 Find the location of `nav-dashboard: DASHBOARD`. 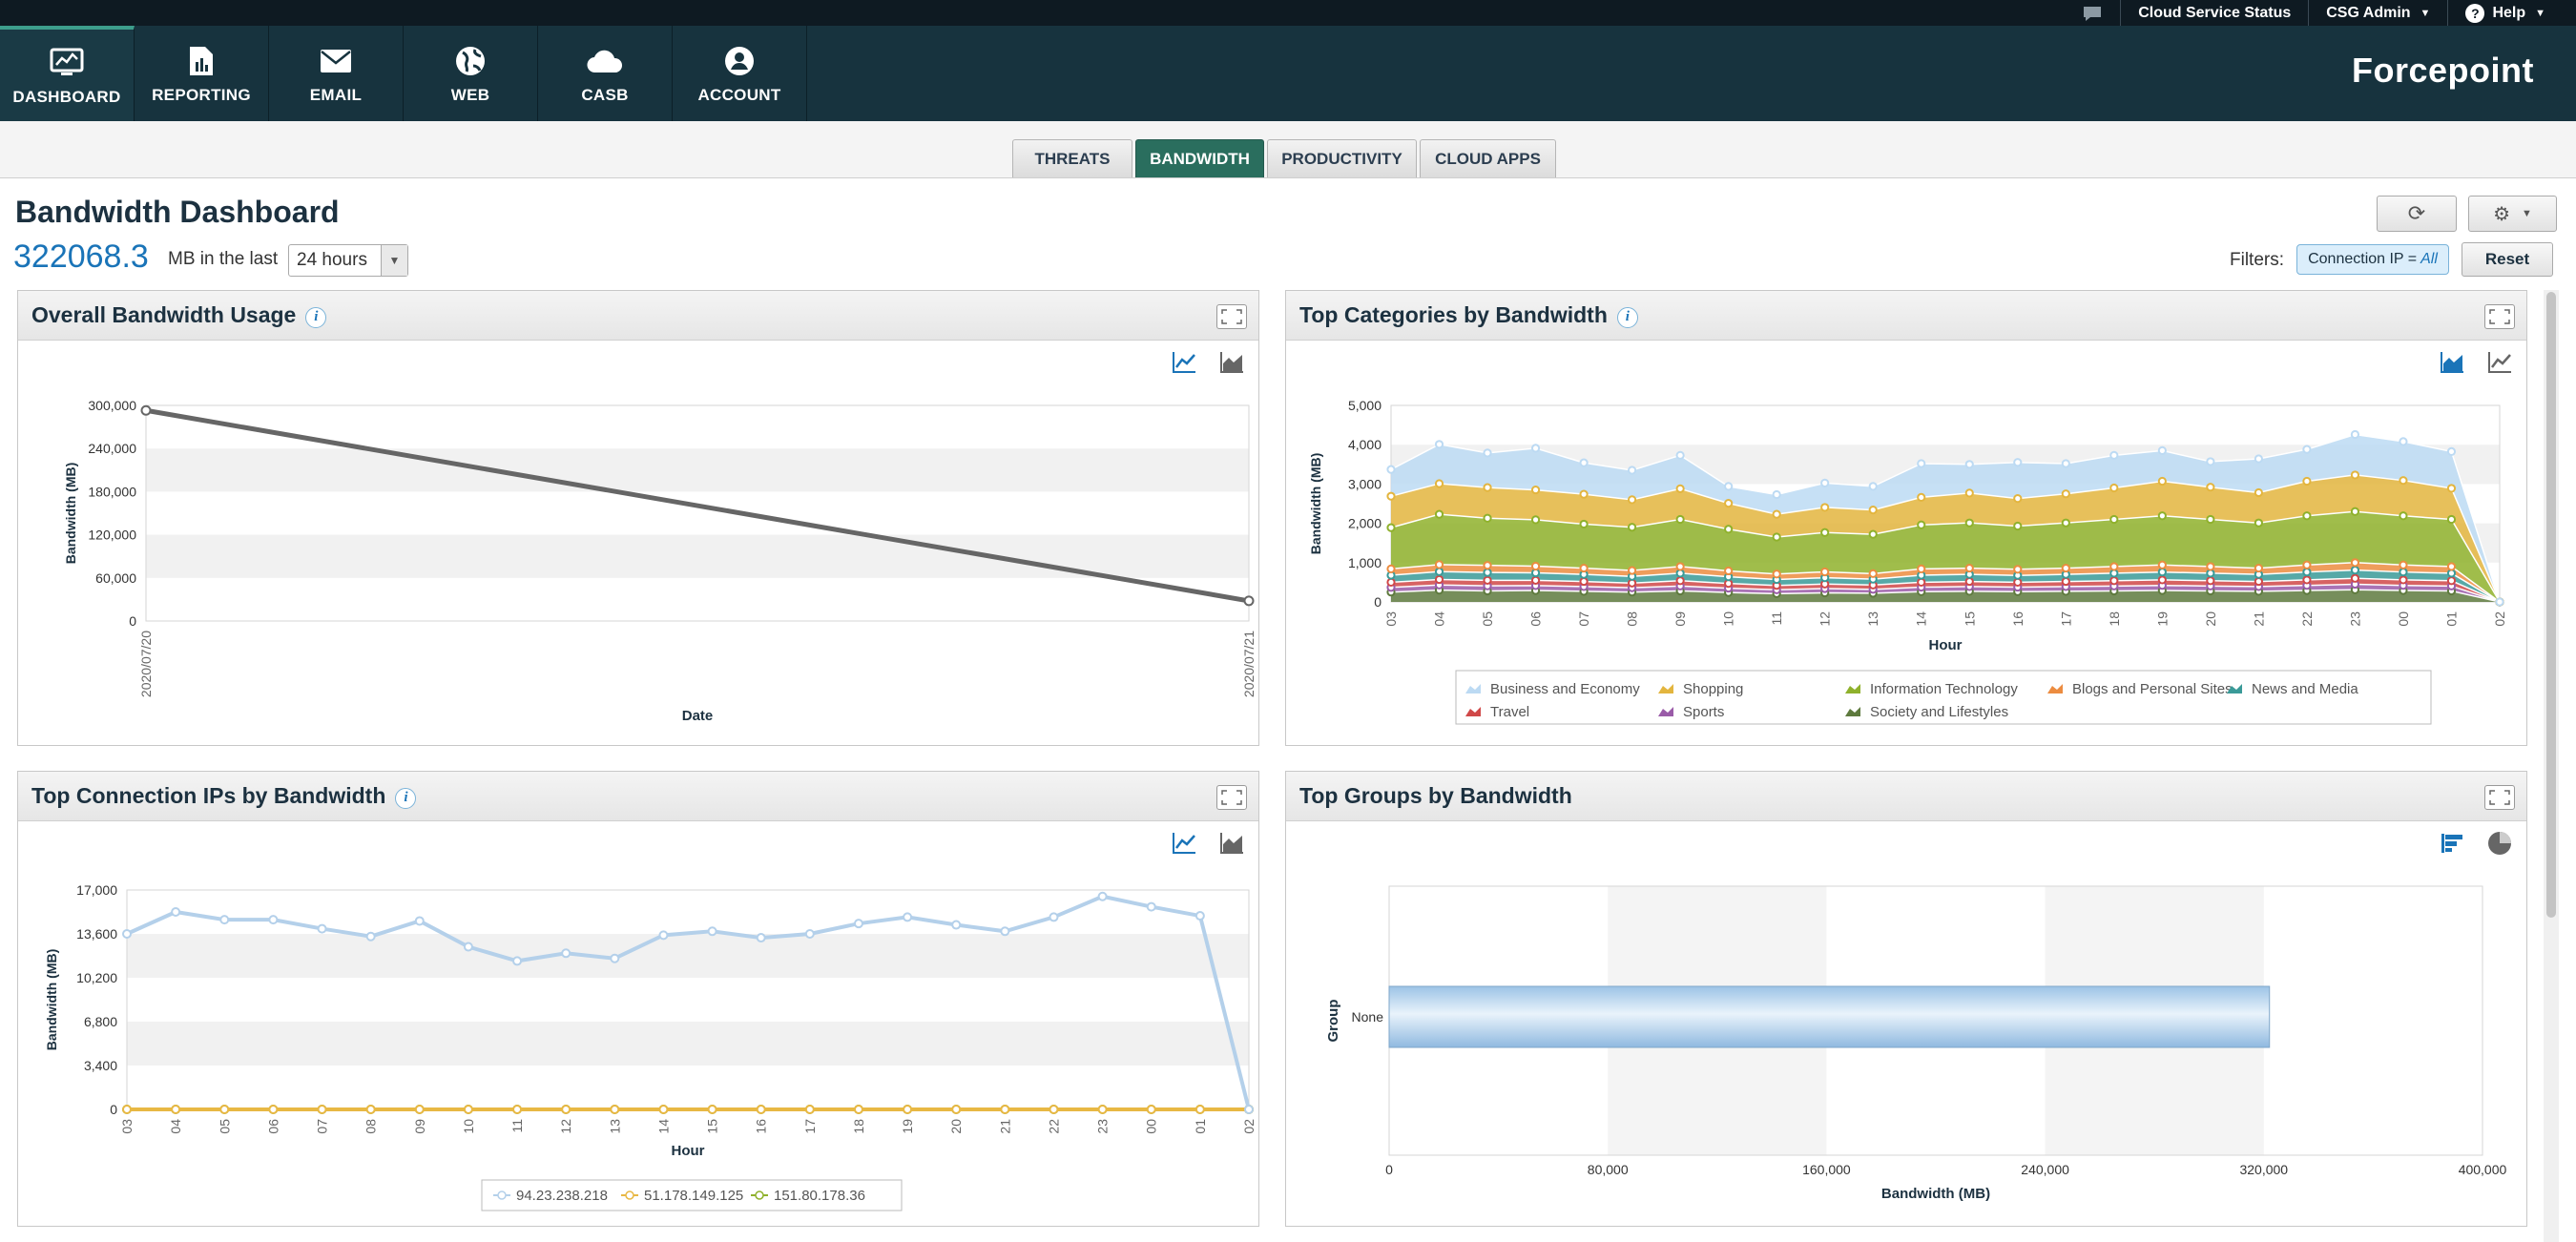

nav-dashboard: DASHBOARD is located at coordinates (67, 73).